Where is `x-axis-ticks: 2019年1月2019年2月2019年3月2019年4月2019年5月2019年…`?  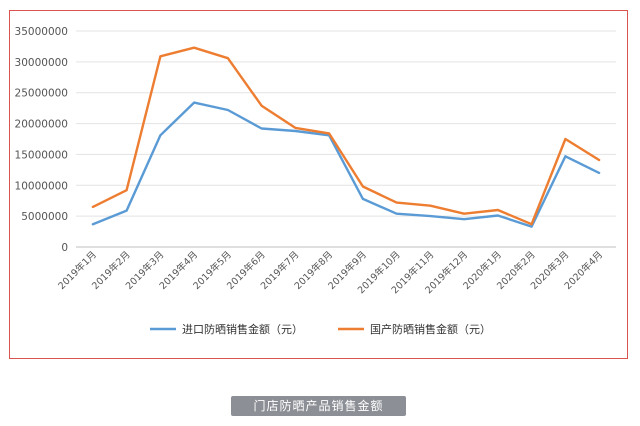 x-axis-ticks: 2019年1月2019年2月2019年3月2019年4月2019年5月2019年… is located at coordinates (331, 273).